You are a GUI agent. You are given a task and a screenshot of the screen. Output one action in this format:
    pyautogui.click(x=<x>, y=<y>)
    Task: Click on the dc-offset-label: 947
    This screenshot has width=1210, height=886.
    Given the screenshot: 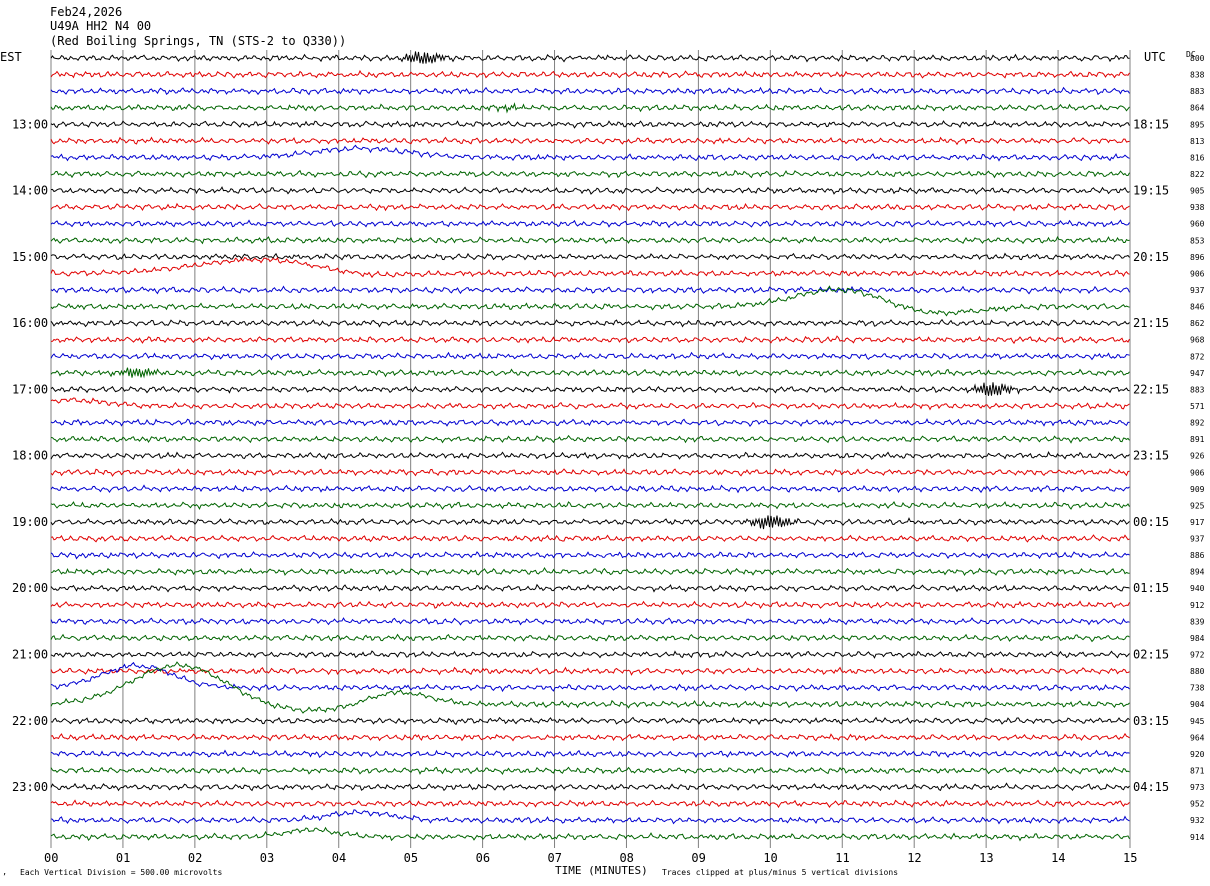 What is the action you would take?
    pyautogui.click(x=1197, y=373)
    